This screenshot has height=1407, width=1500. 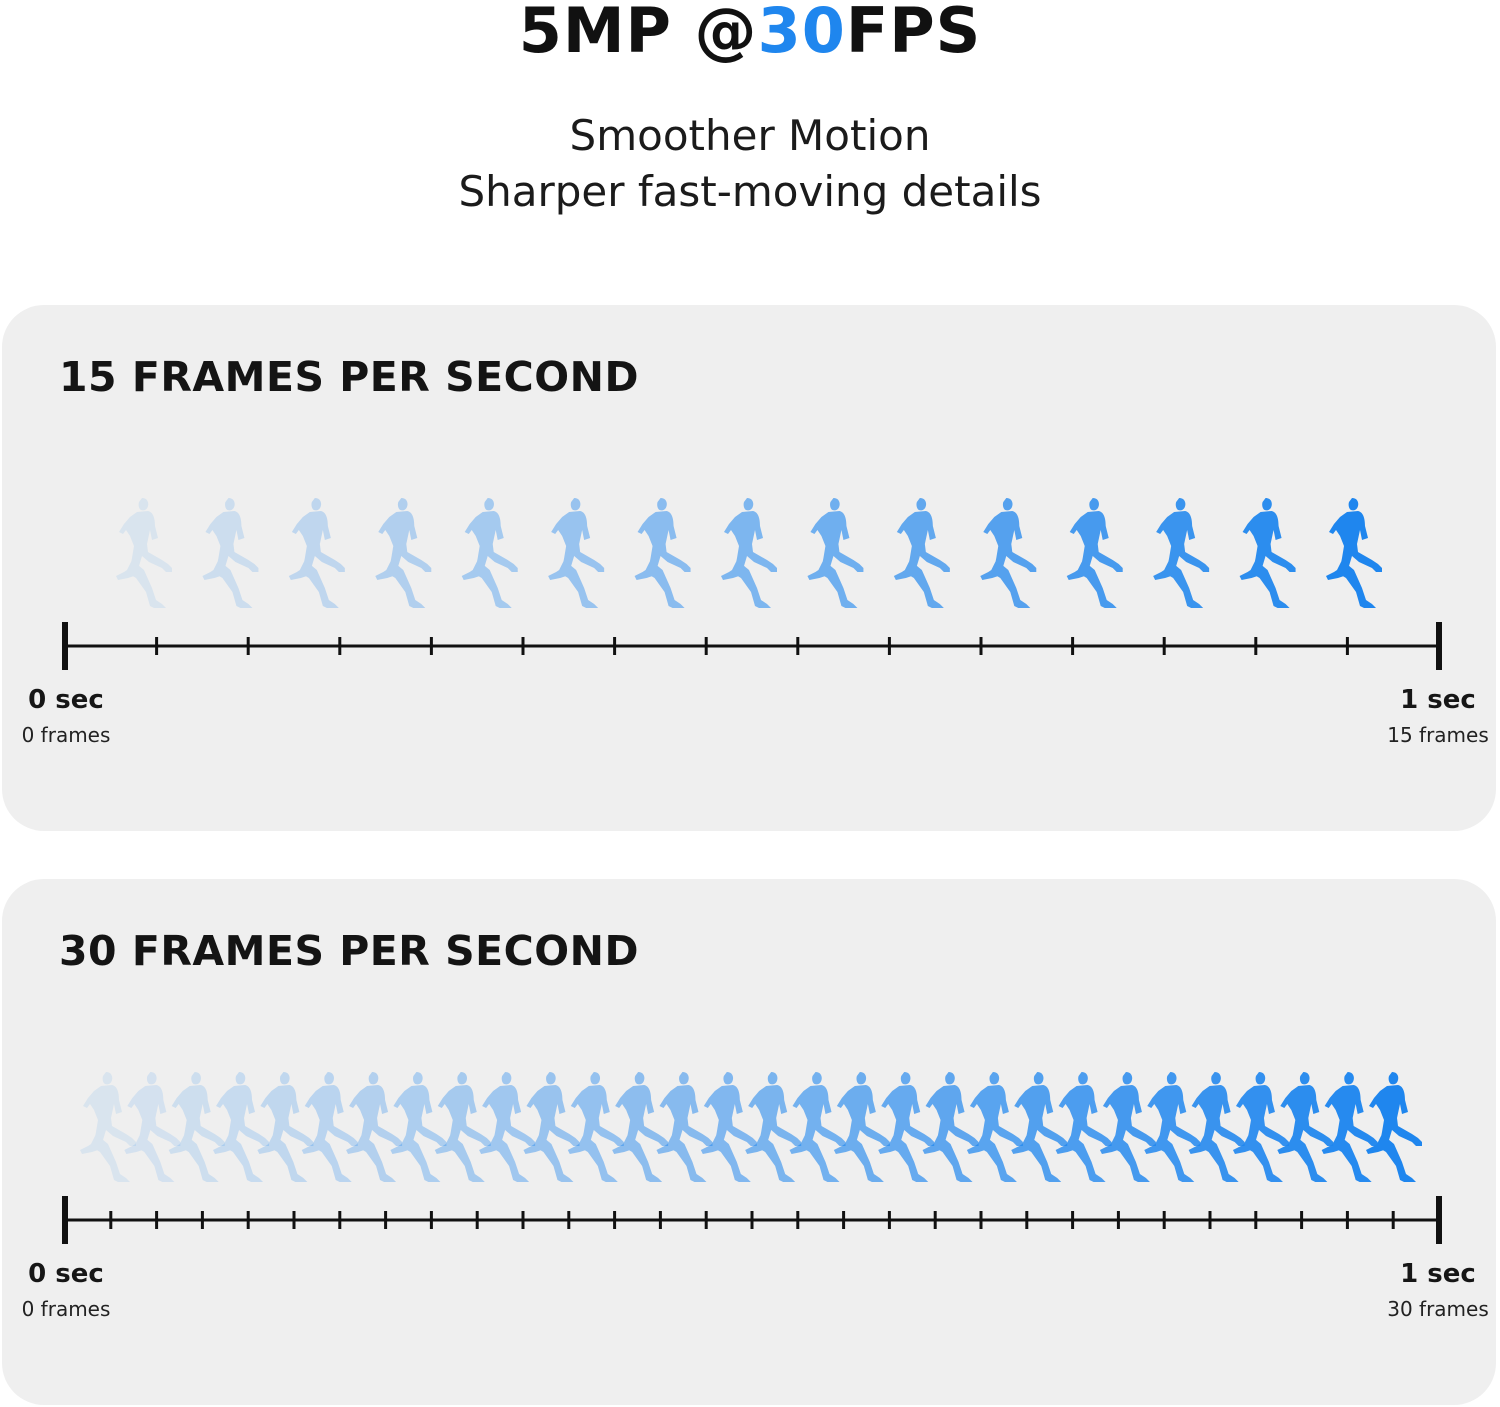 What do you see at coordinates (349, 951) in the screenshot?
I see `panel-title: 30 FRAMES PER SECOND` at bounding box center [349, 951].